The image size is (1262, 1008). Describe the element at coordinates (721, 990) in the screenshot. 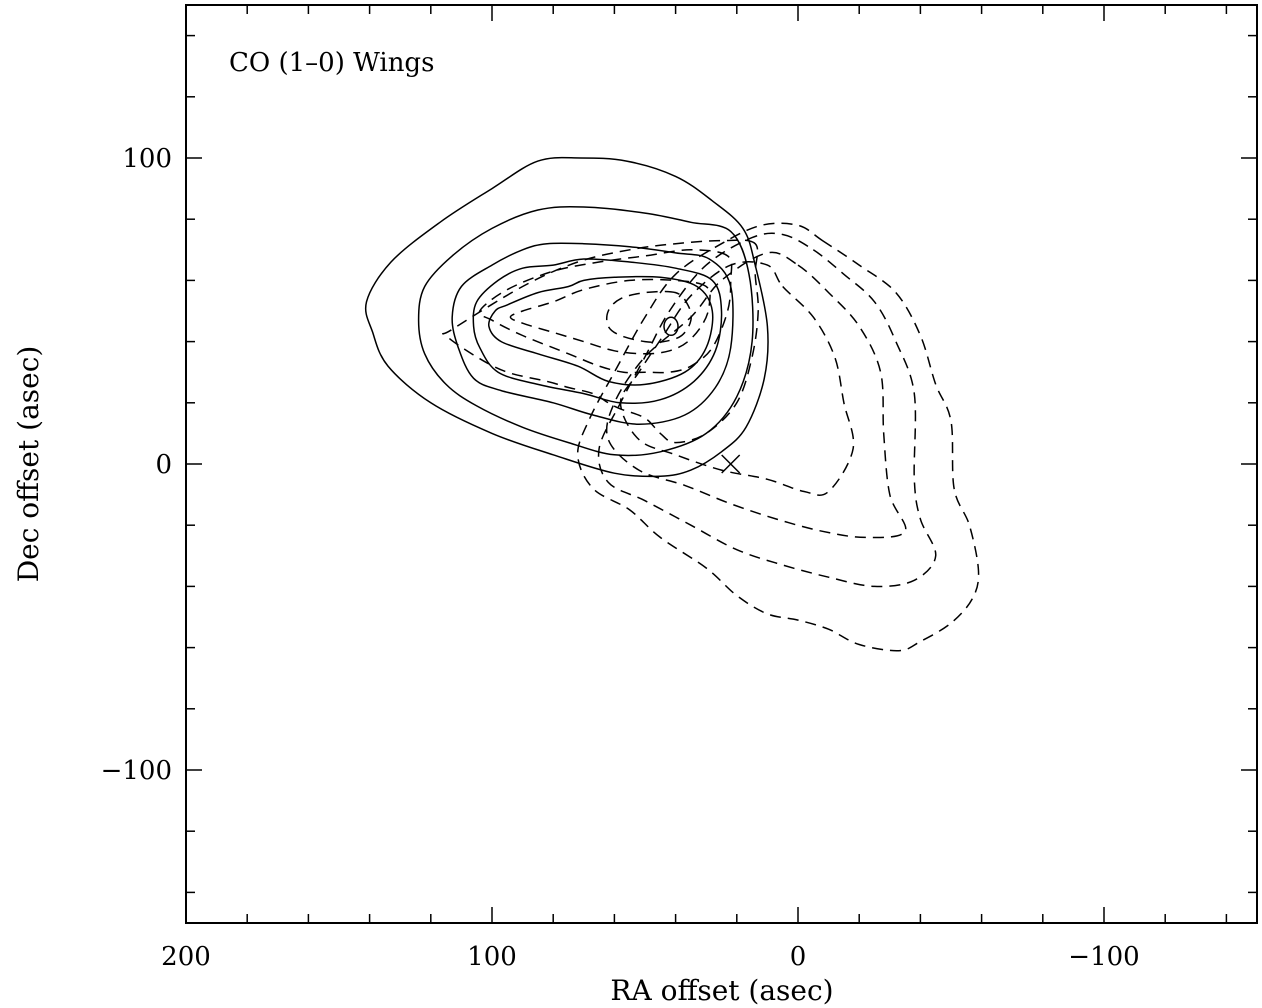

I see `x-axis-label: RA offset (asec)` at that location.